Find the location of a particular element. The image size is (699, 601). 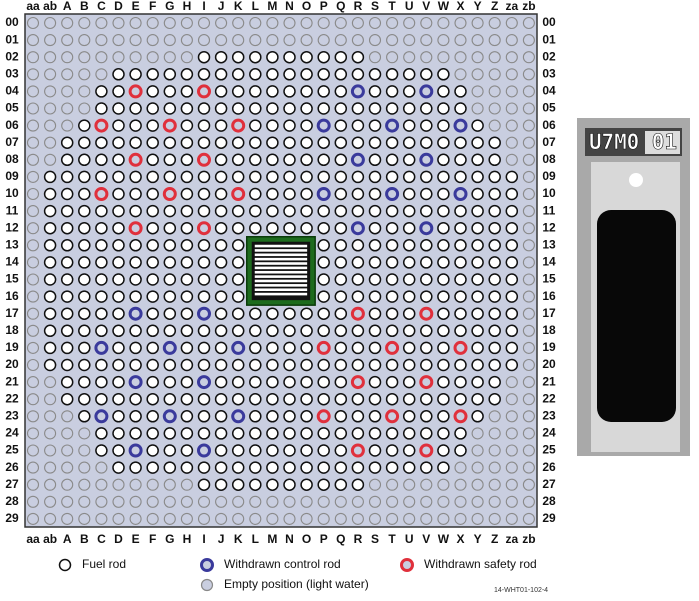

row-label-left: 19 is located at coordinates (12, 347).